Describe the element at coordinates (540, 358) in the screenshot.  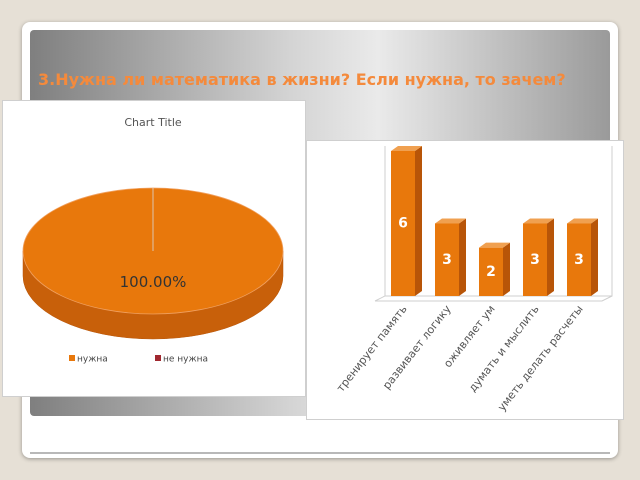
I see `x-tick-label: уметь делать расчеты` at that location.